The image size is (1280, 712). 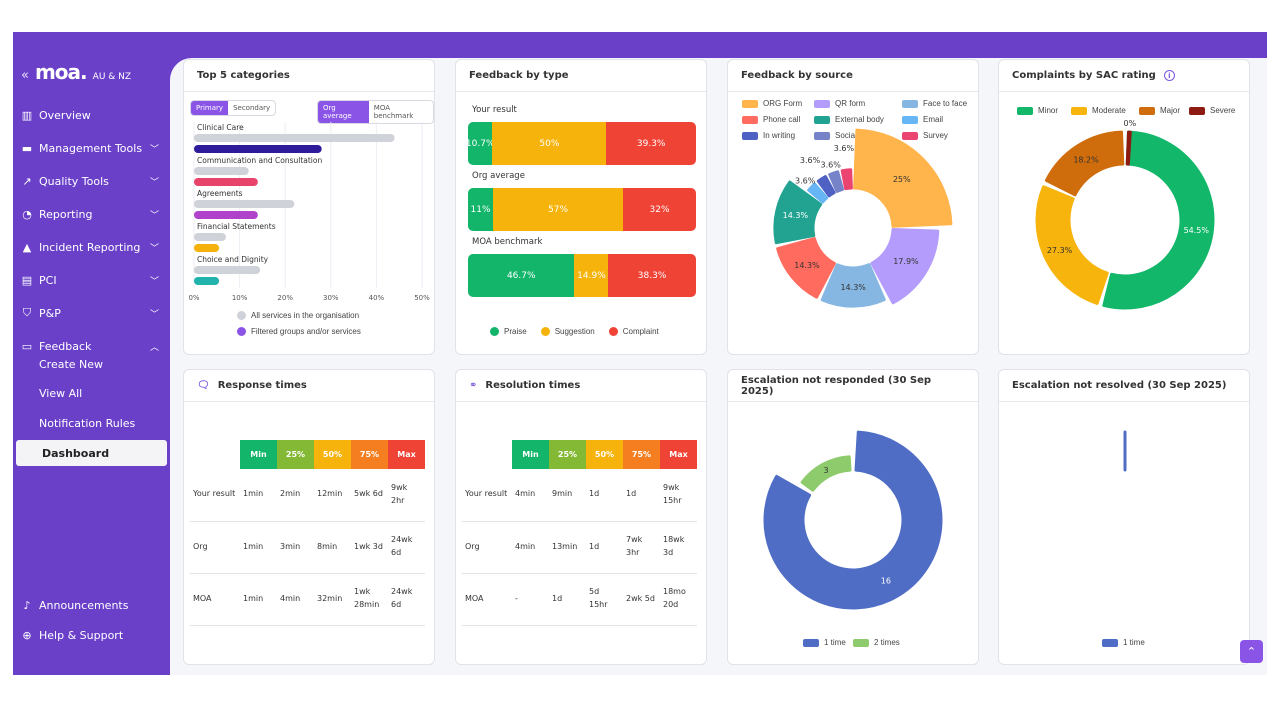 I want to click on legend-item: Face to face, so click(x=934, y=103).